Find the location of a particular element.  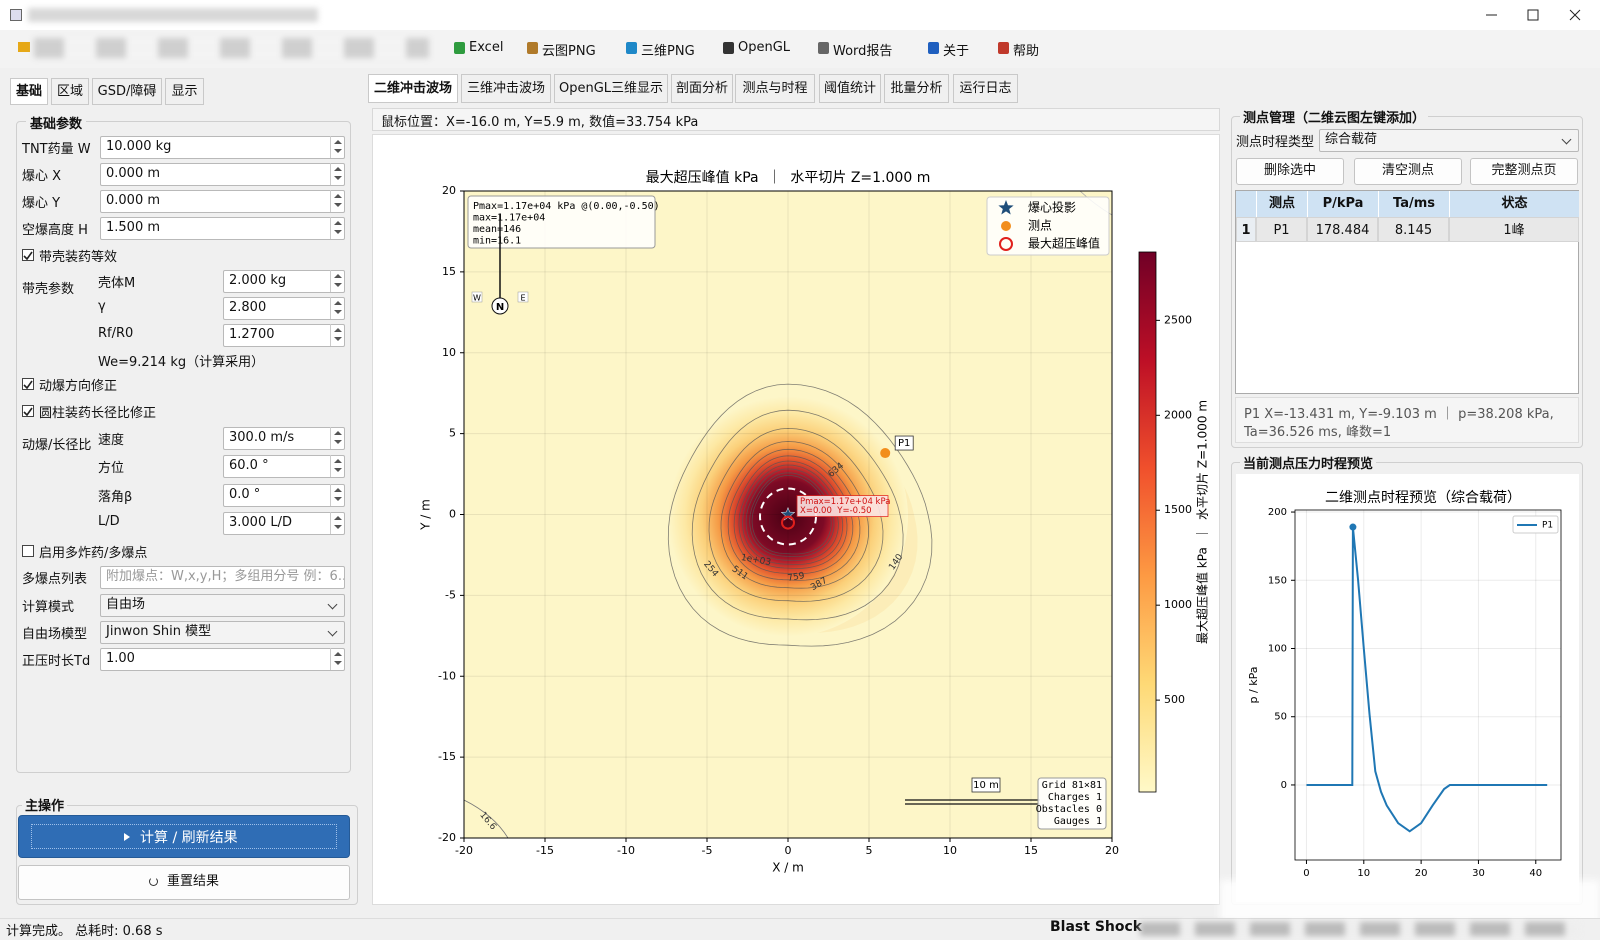

field-label: 爆心 X is located at coordinates (42, 176).